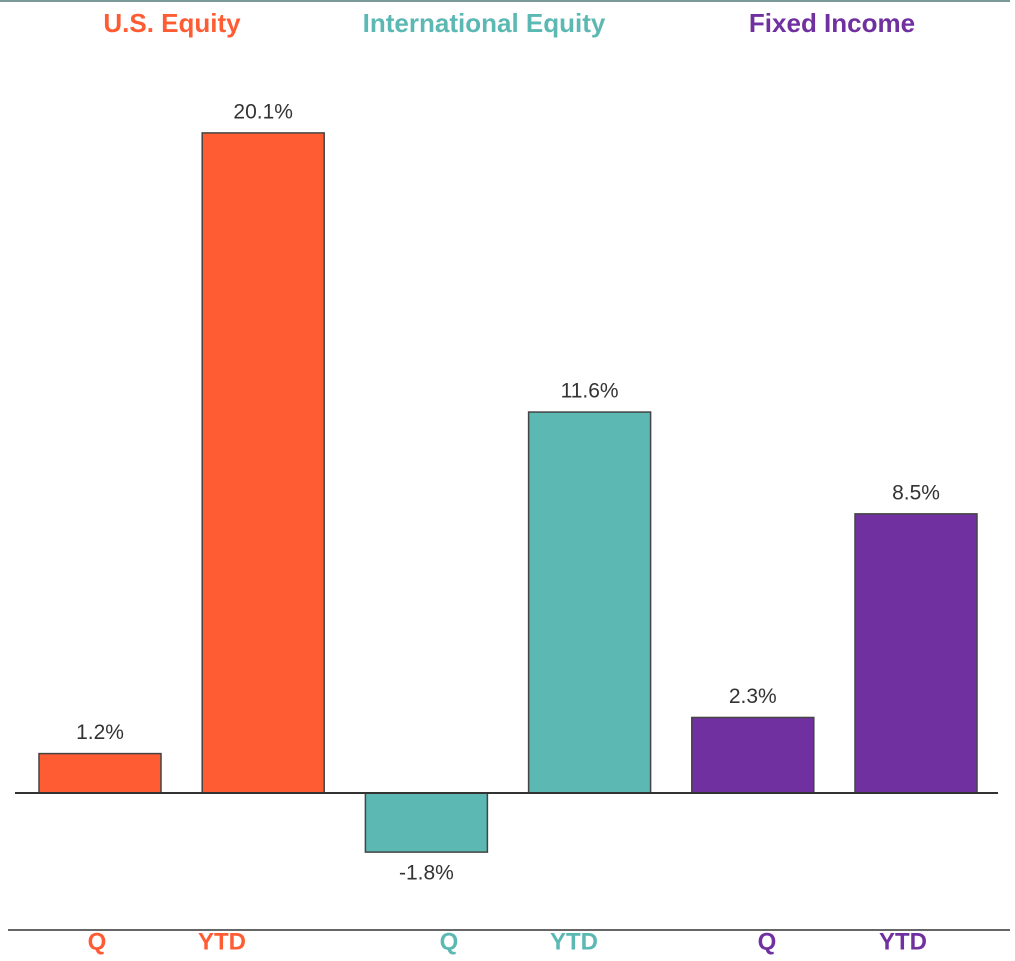  What do you see at coordinates (426, 873) in the screenshot?
I see `value-label: -1.8%` at bounding box center [426, 873].